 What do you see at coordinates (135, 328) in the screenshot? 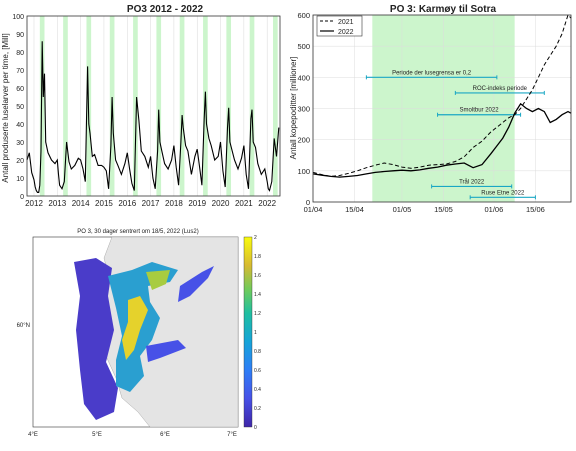
I see `fjord-peak-zone` at bounding box center [135, 328].